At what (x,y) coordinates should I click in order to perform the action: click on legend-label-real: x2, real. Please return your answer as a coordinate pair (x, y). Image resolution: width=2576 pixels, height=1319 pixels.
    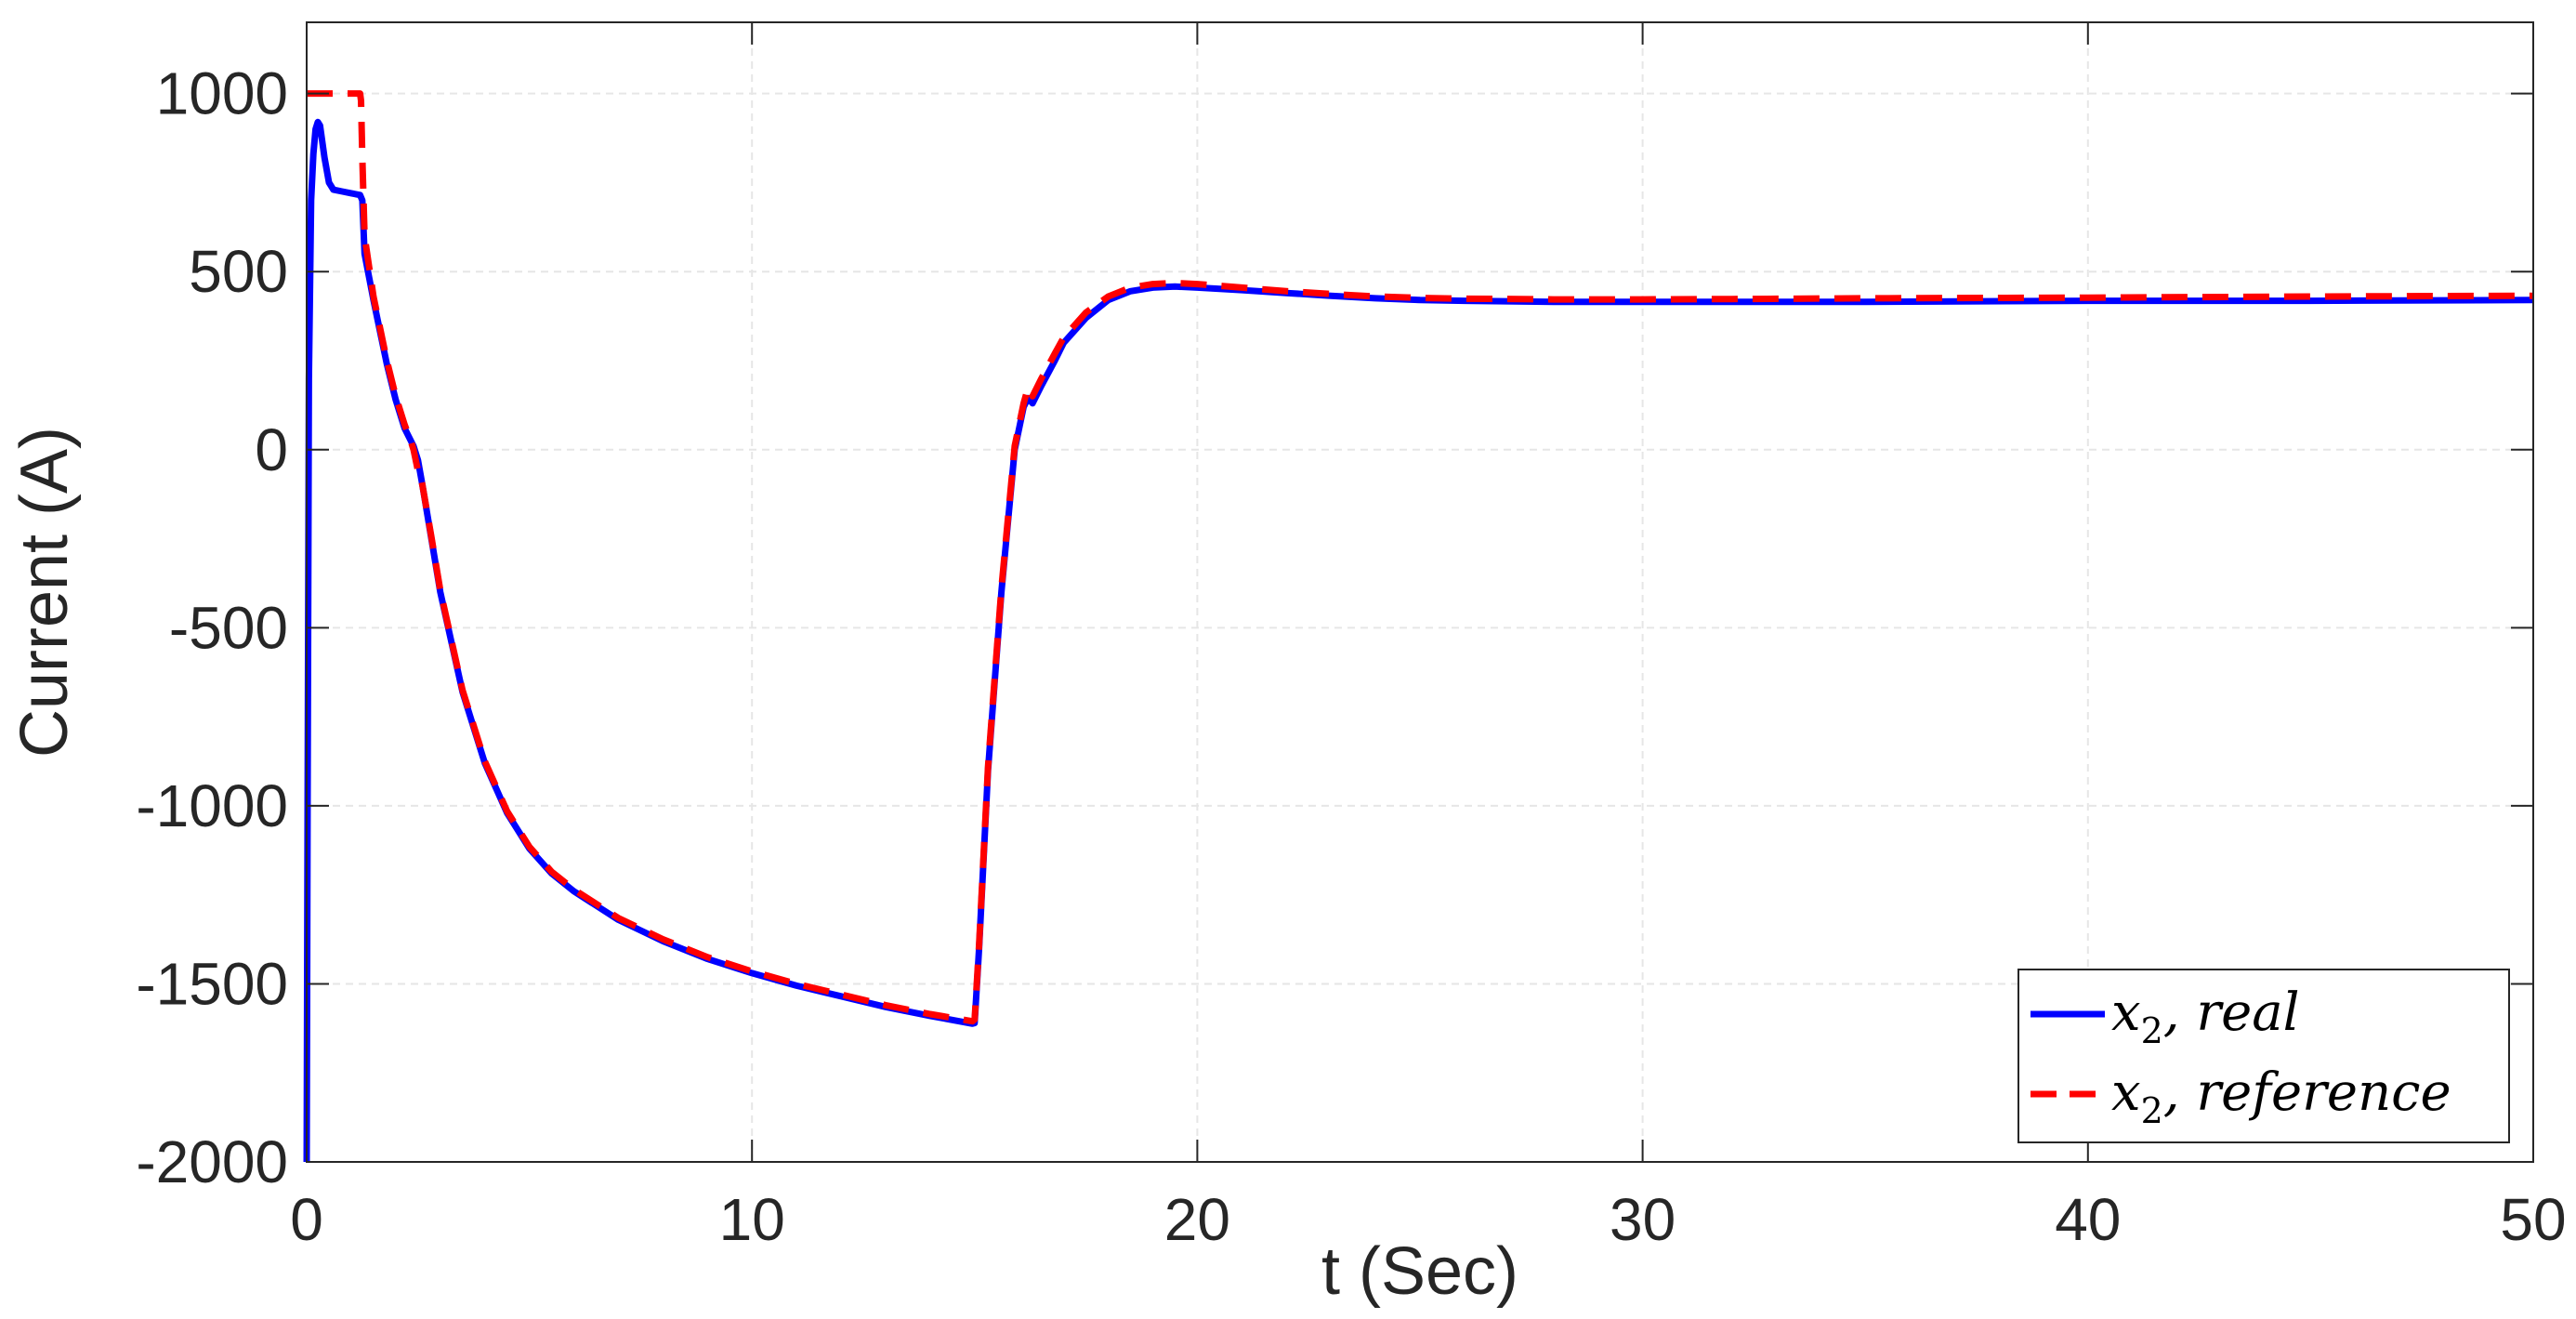
    Looking at the image, I should click on (2205, 1017).